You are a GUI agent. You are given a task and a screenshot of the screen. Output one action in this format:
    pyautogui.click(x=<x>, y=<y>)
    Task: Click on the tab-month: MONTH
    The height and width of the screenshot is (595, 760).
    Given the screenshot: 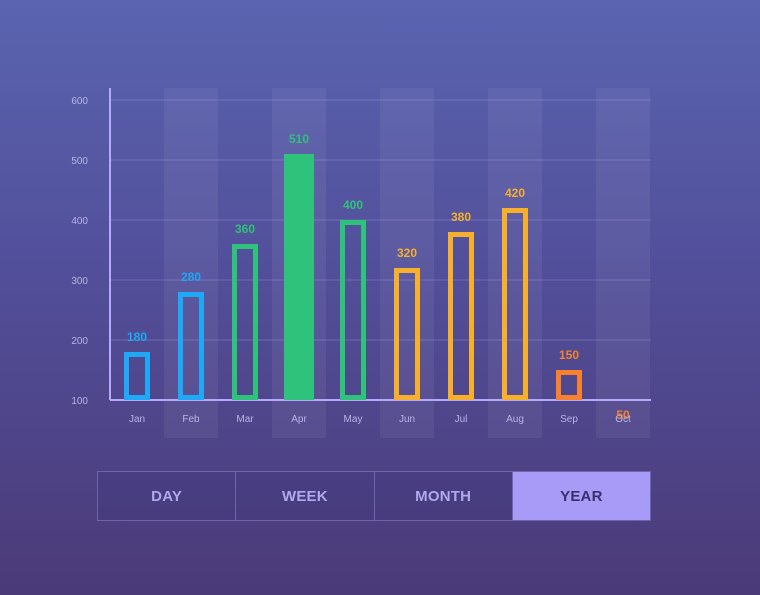 What is the action you would take?
    pyautogui.click(x=444, y=496)
    